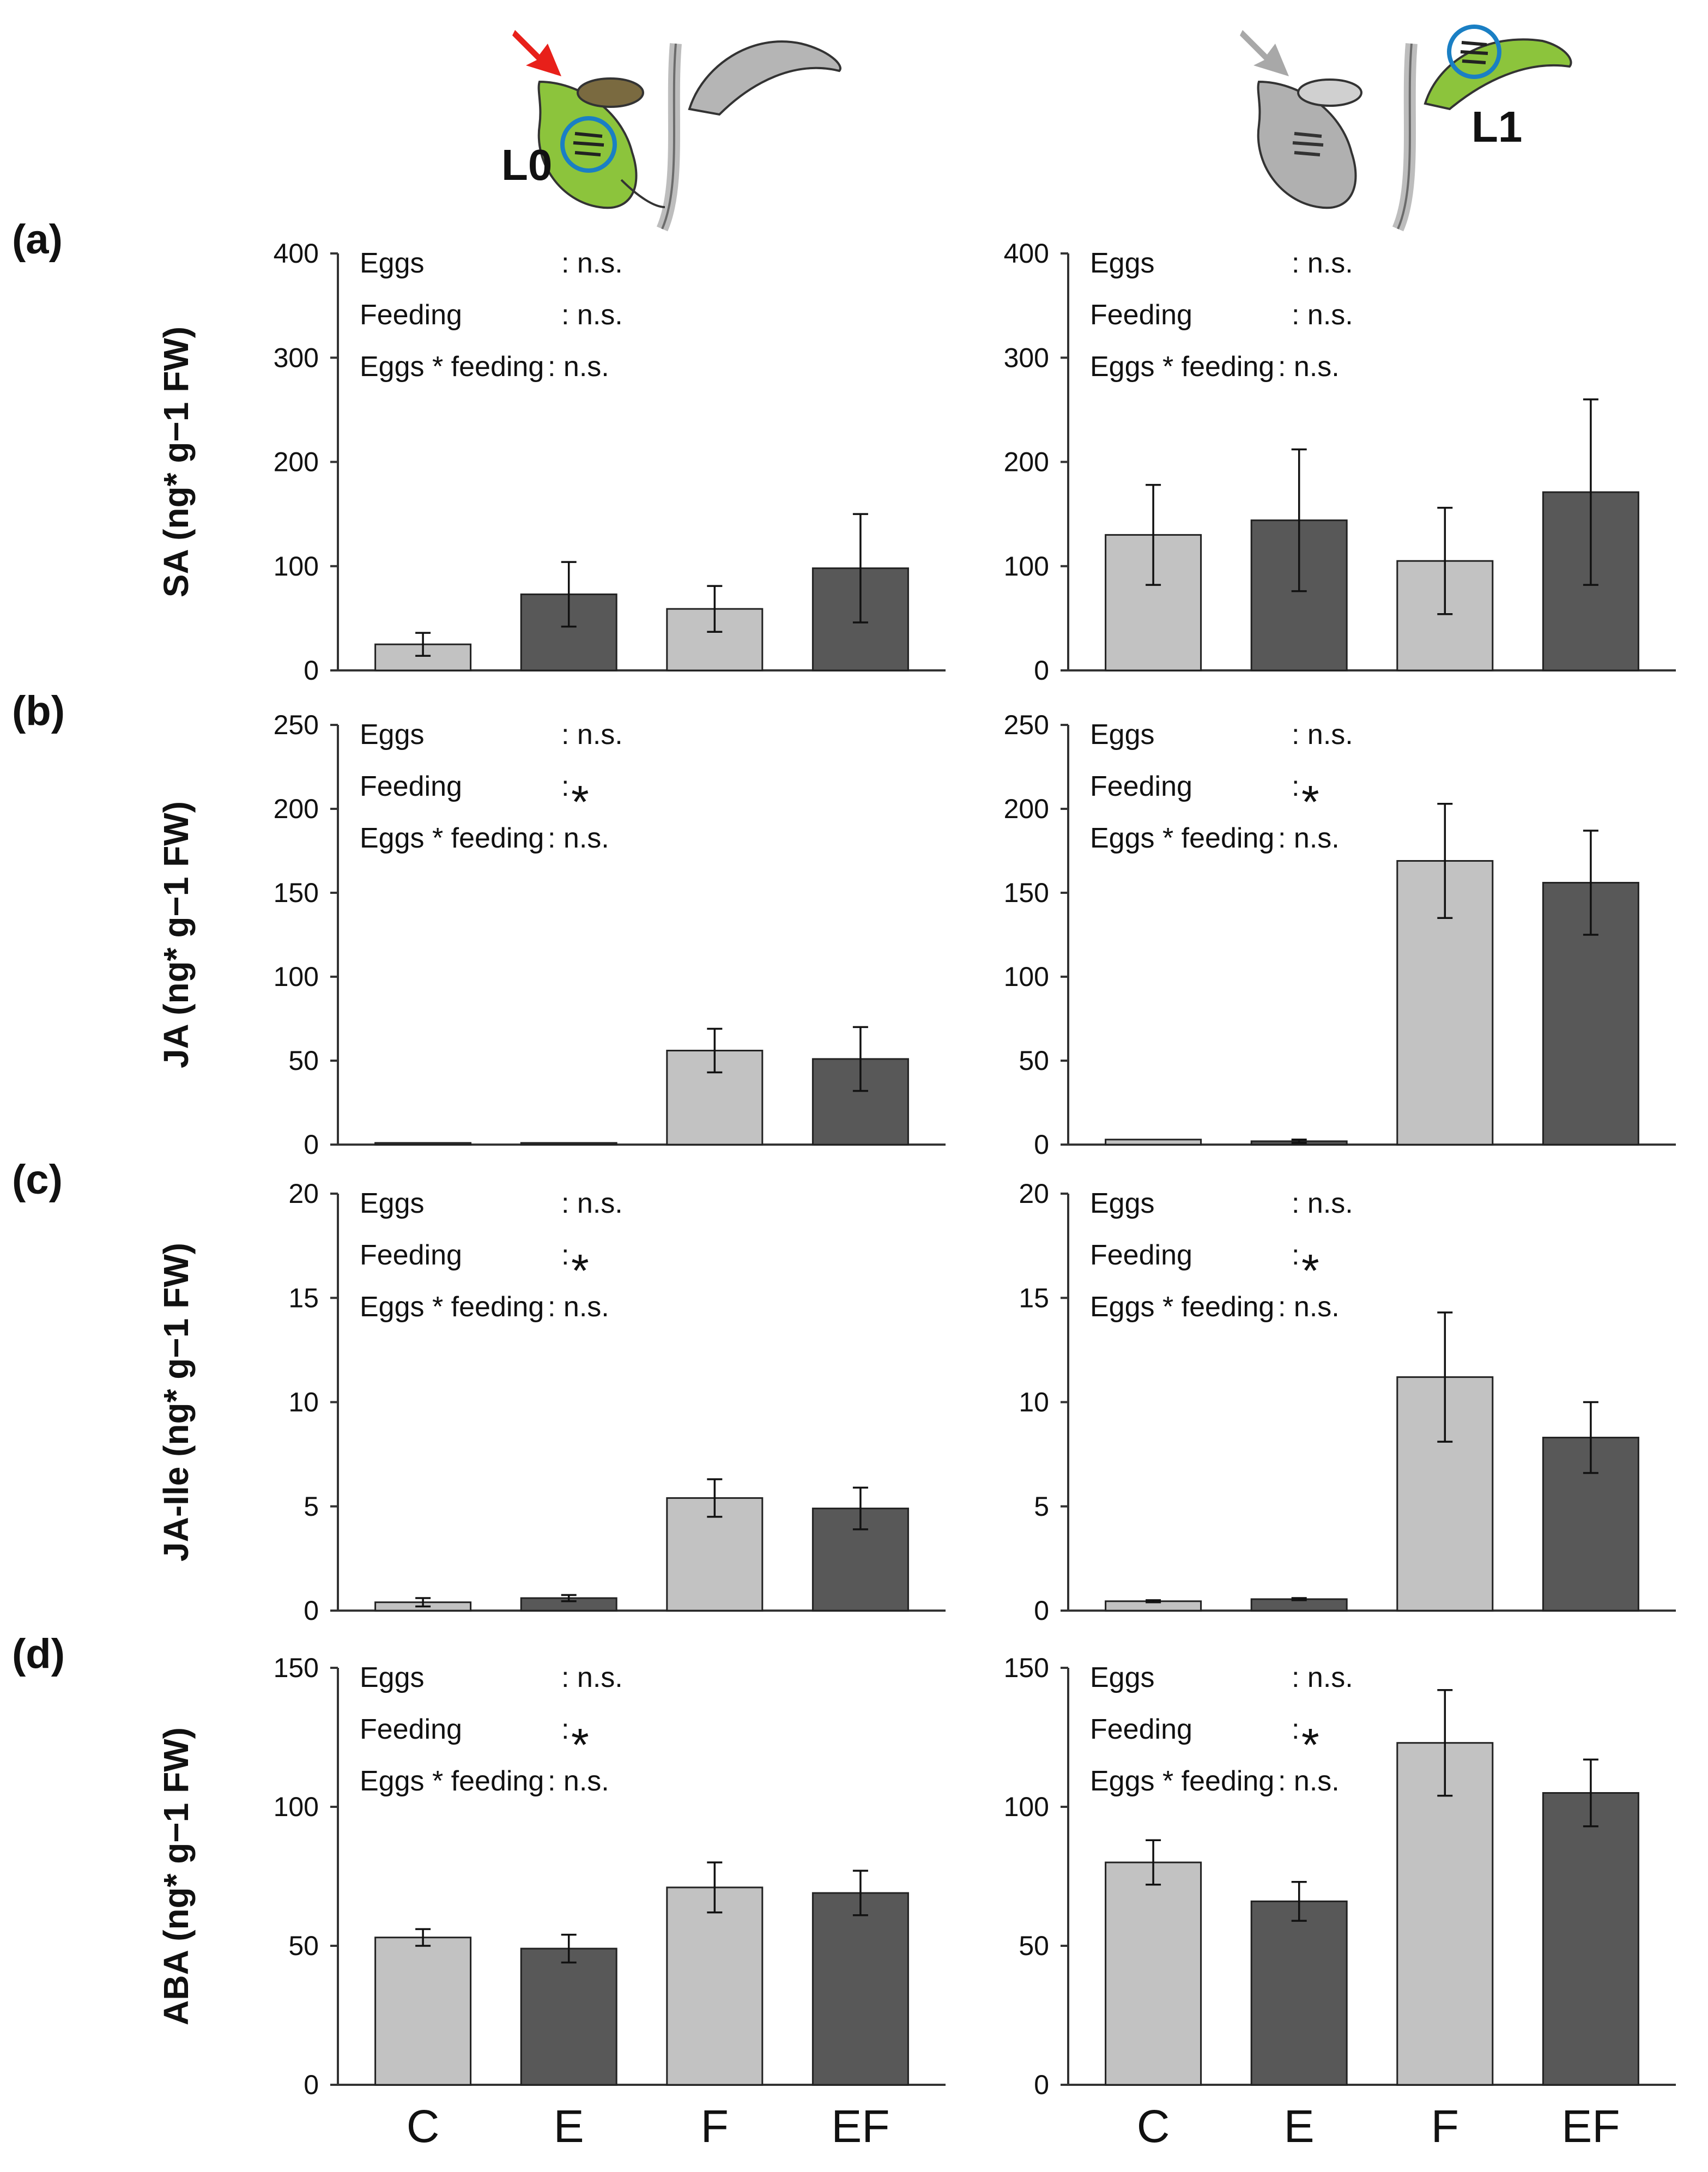  What do you see at coordinates (860, 2126) in the screenshot?
I see `x-category-label: EF` at bounding box center [860, 2126].